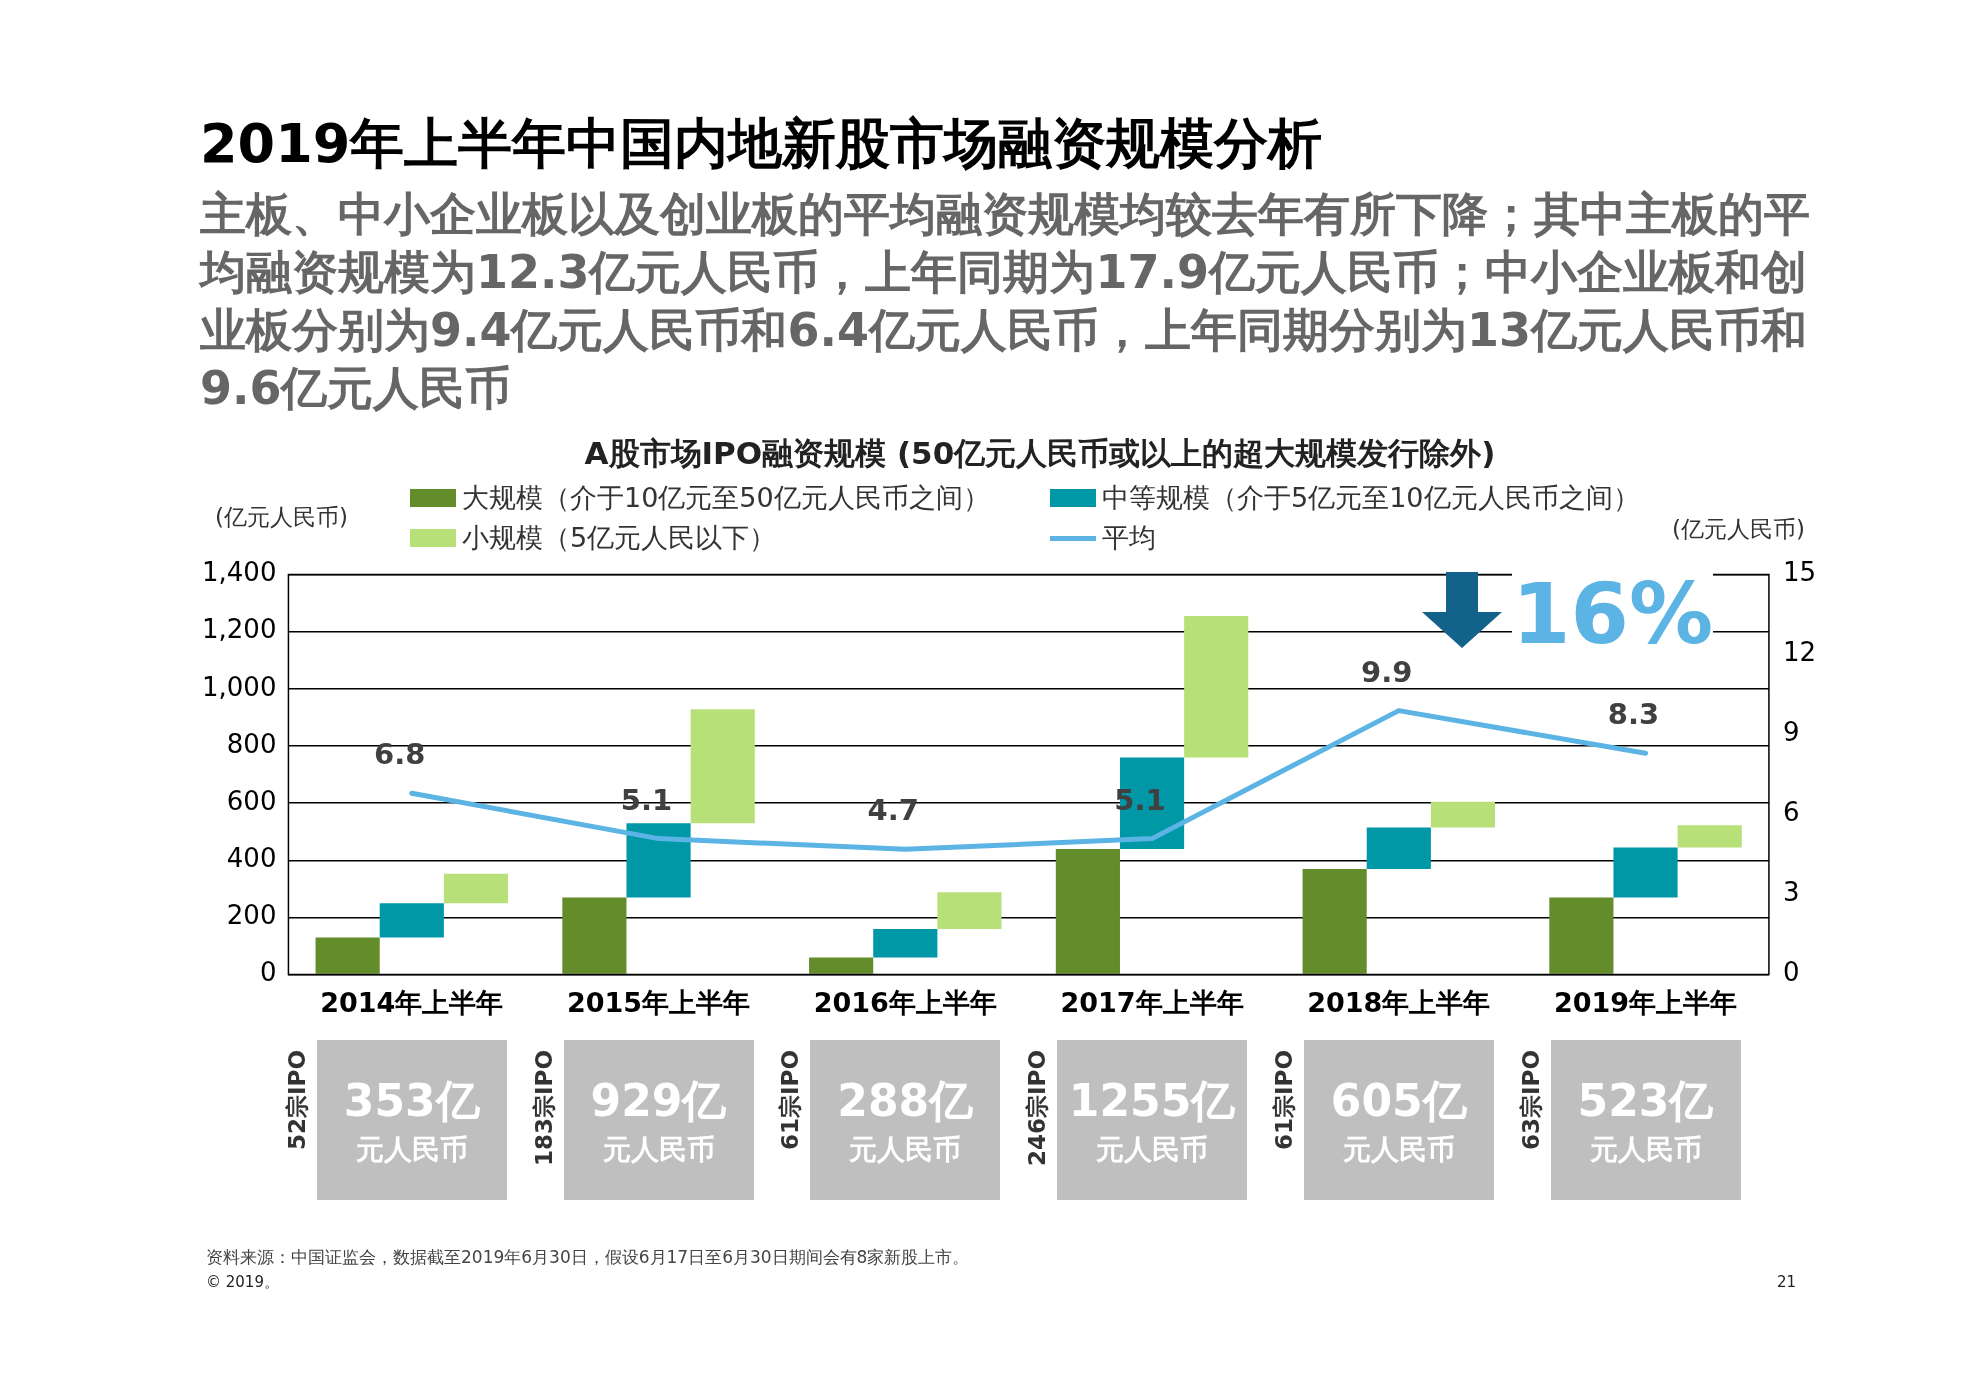  Describe the element at coordinates (1738, 529) in the screenshot. I see `y2-axis-title: (亿元人民币)` at that location.